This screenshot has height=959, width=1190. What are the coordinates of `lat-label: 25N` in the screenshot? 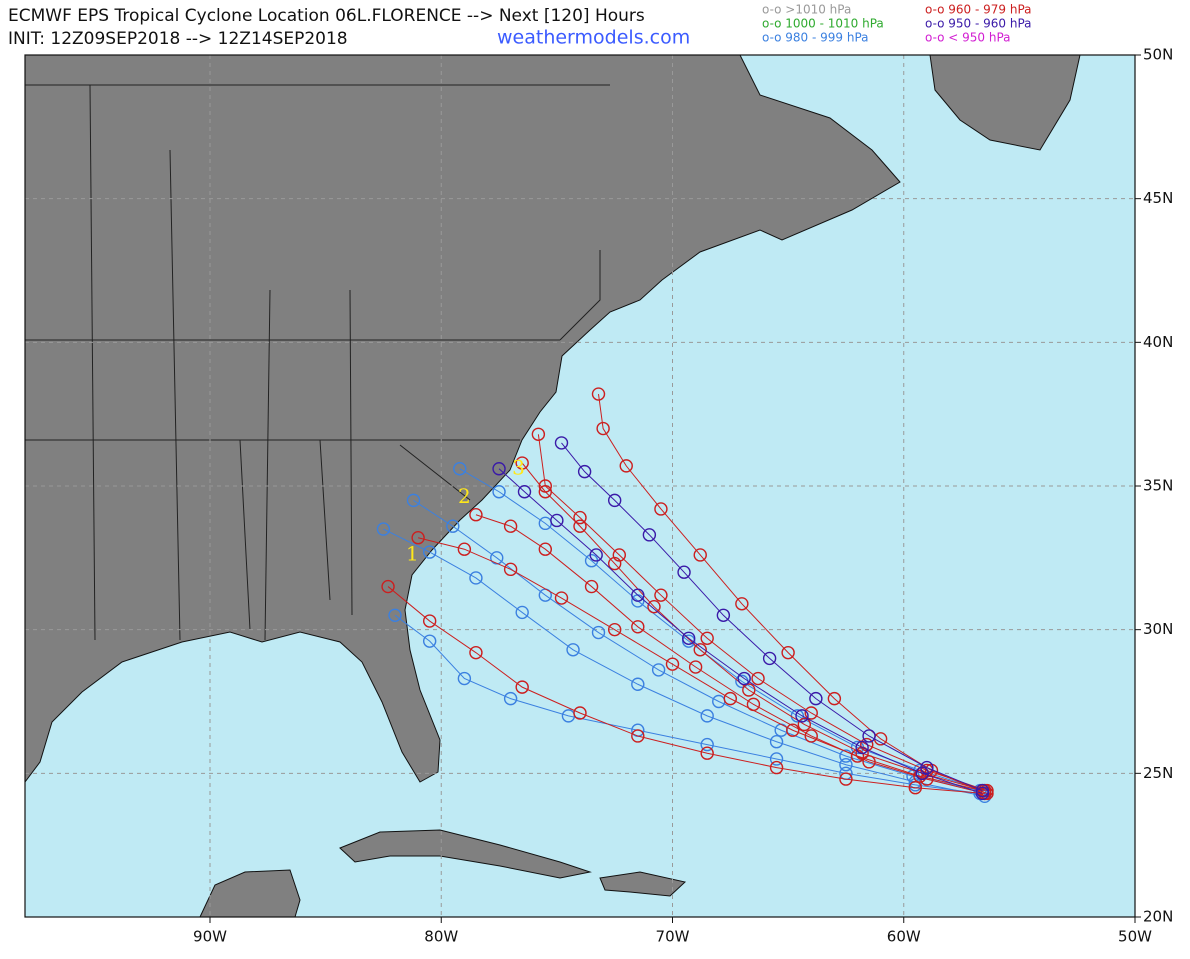 It's located at (1158, 773).